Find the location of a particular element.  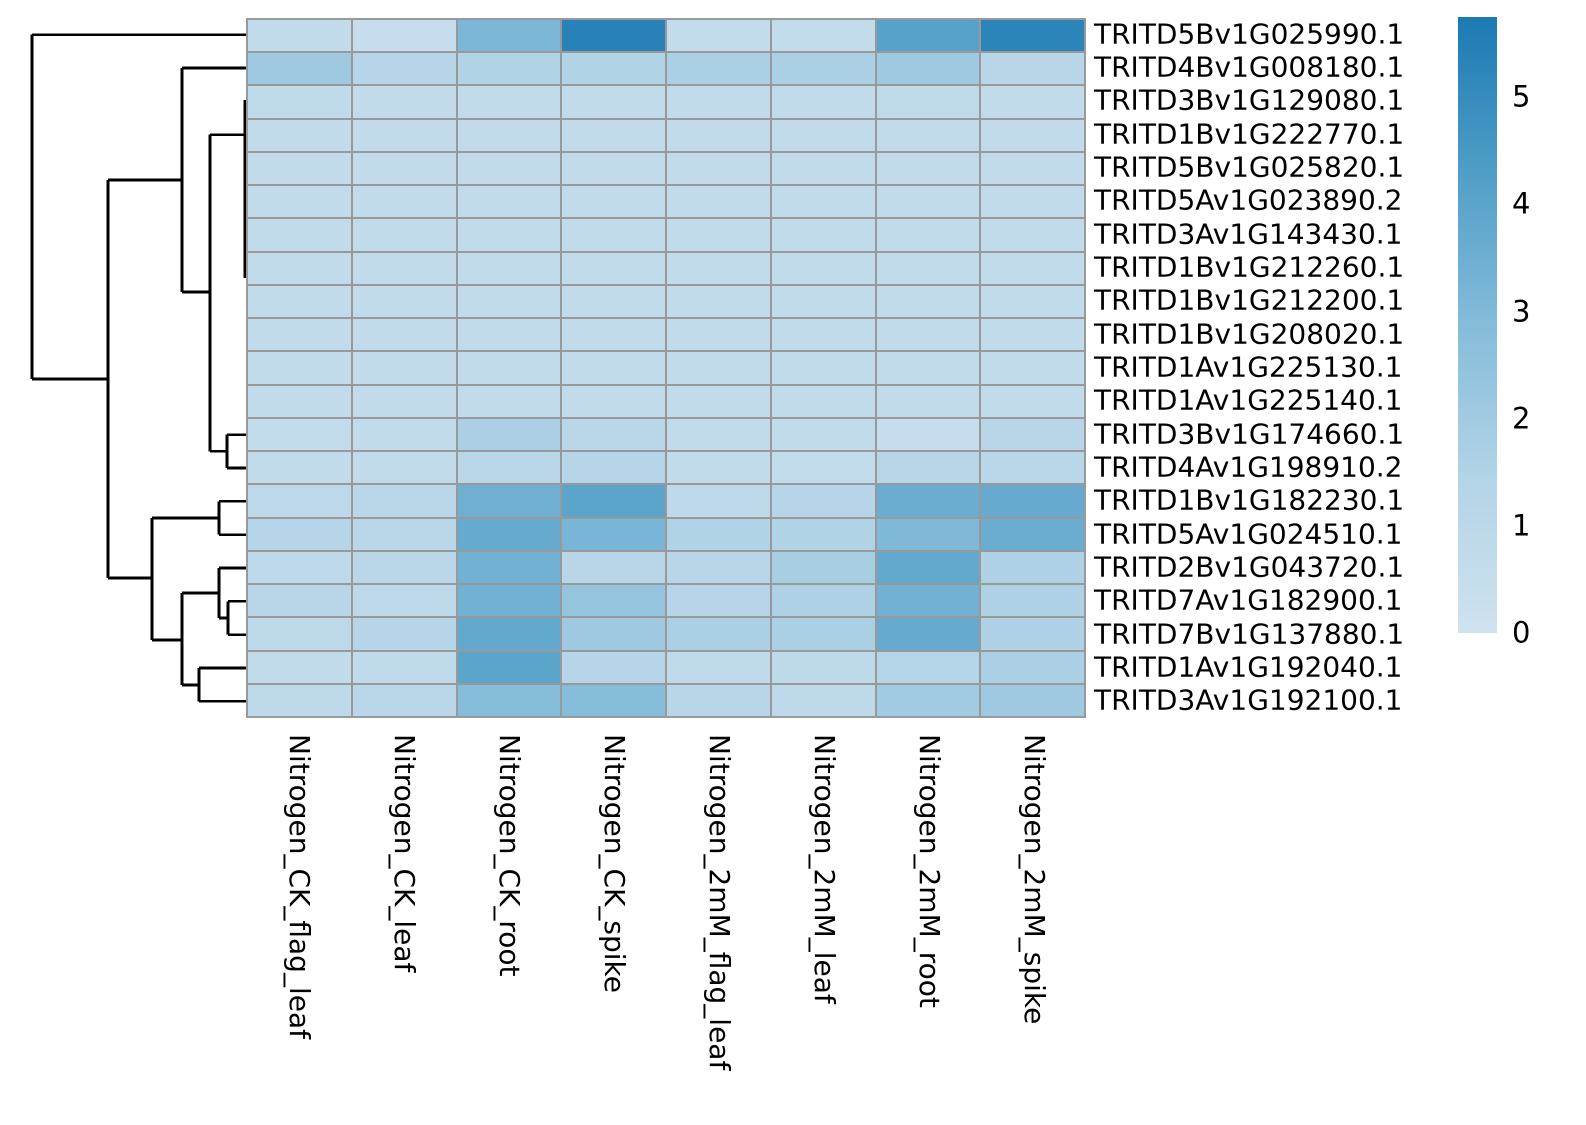

column-label: Nitrogen_CK_leaf is located at coordinates (404, 853).